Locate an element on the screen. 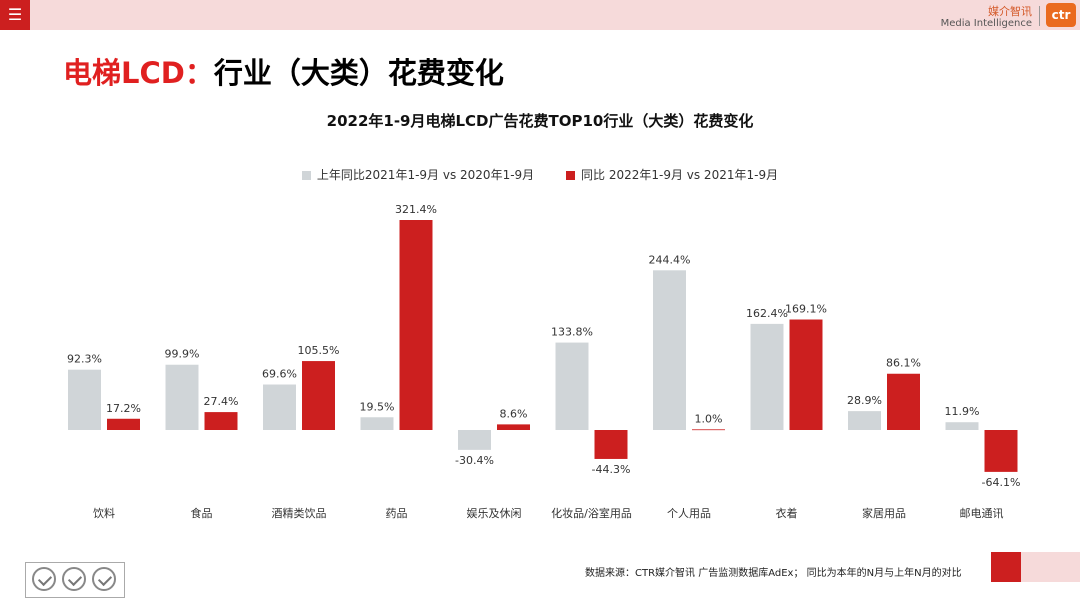 The width and height of the screenshot is (1080, 608). data-label-prev-year-cat-0: 92.3% is located at coordinates (84, 359).